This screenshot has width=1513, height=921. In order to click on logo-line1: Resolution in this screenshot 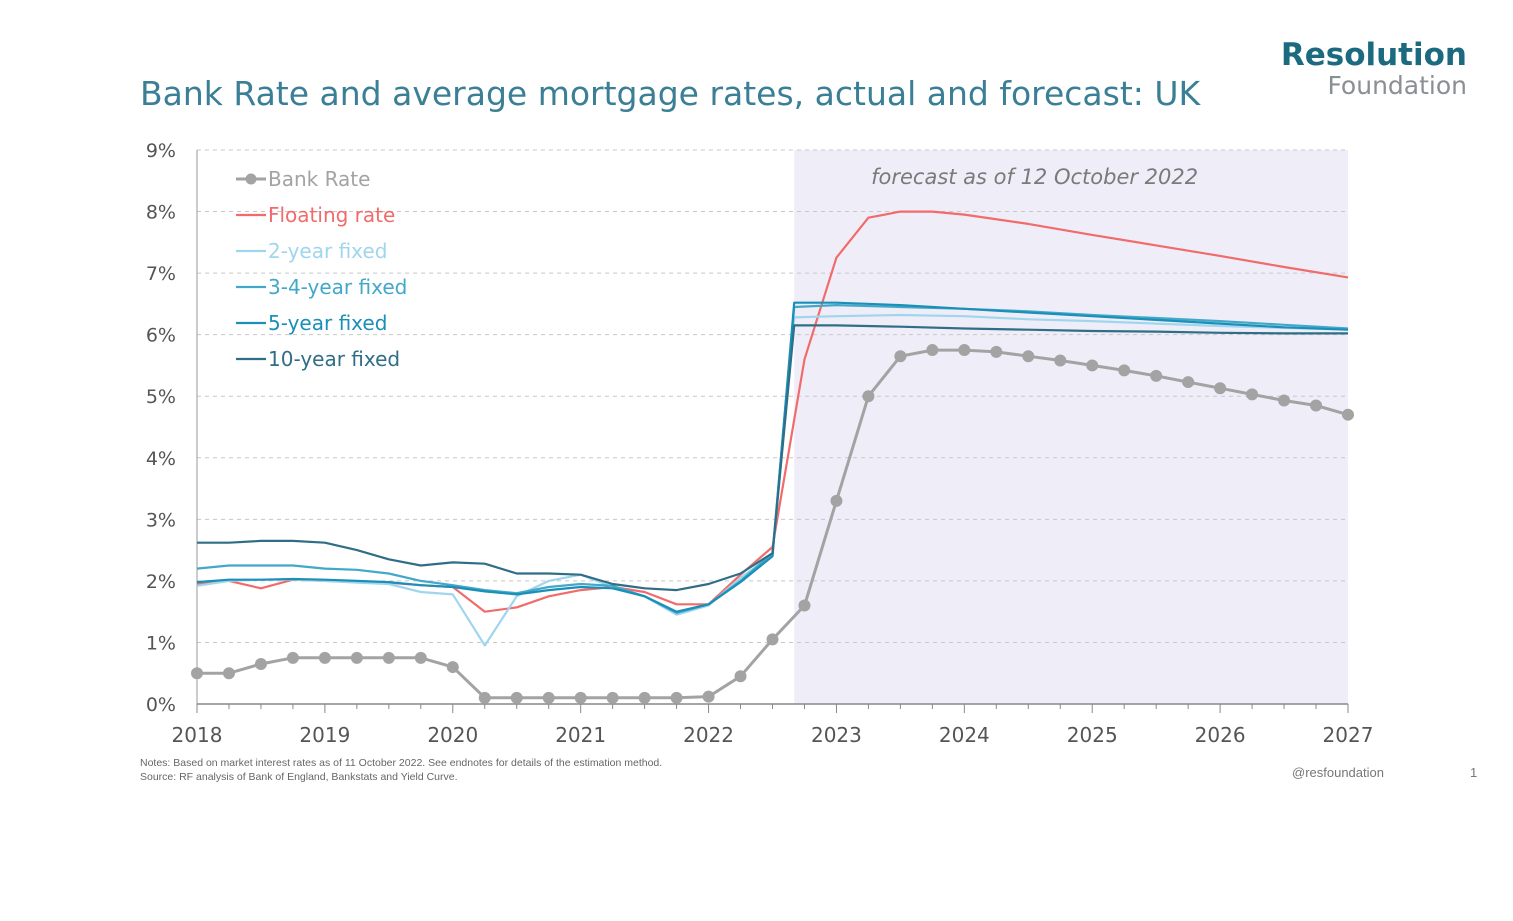, I will do `click(1373, 55)`.